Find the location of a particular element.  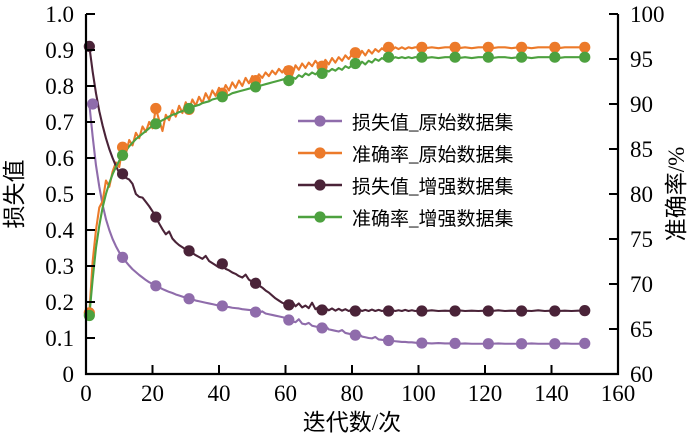

y-axis-right-tick-label: 65 is located at coordinates (641, 329).